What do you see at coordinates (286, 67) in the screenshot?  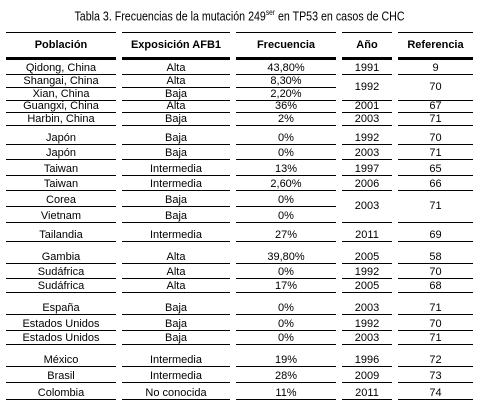 I see `table-cell: 43,80%` at bounding box center [286, 67].